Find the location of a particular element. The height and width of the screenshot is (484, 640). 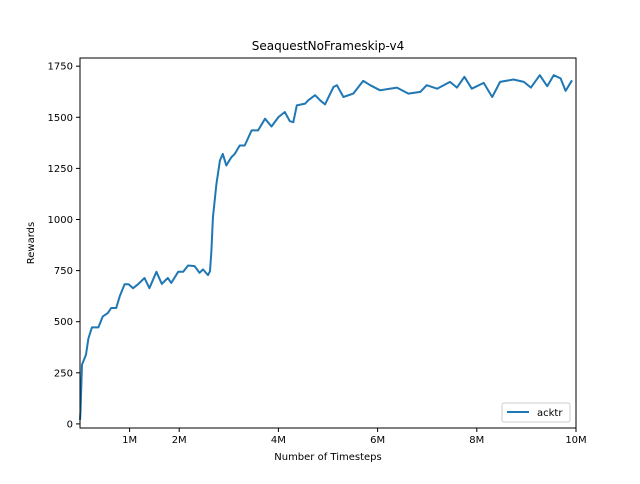

y-tick-label: 500 is located at coordinates (63, 322).